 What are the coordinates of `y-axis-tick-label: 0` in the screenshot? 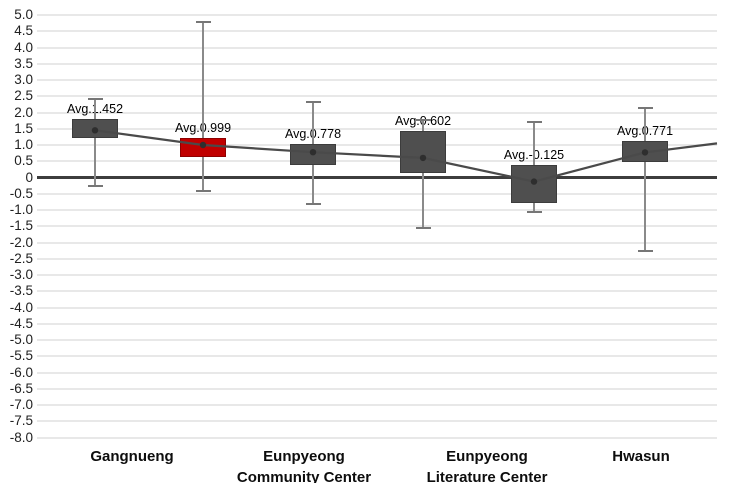 It's located at (29, 177).